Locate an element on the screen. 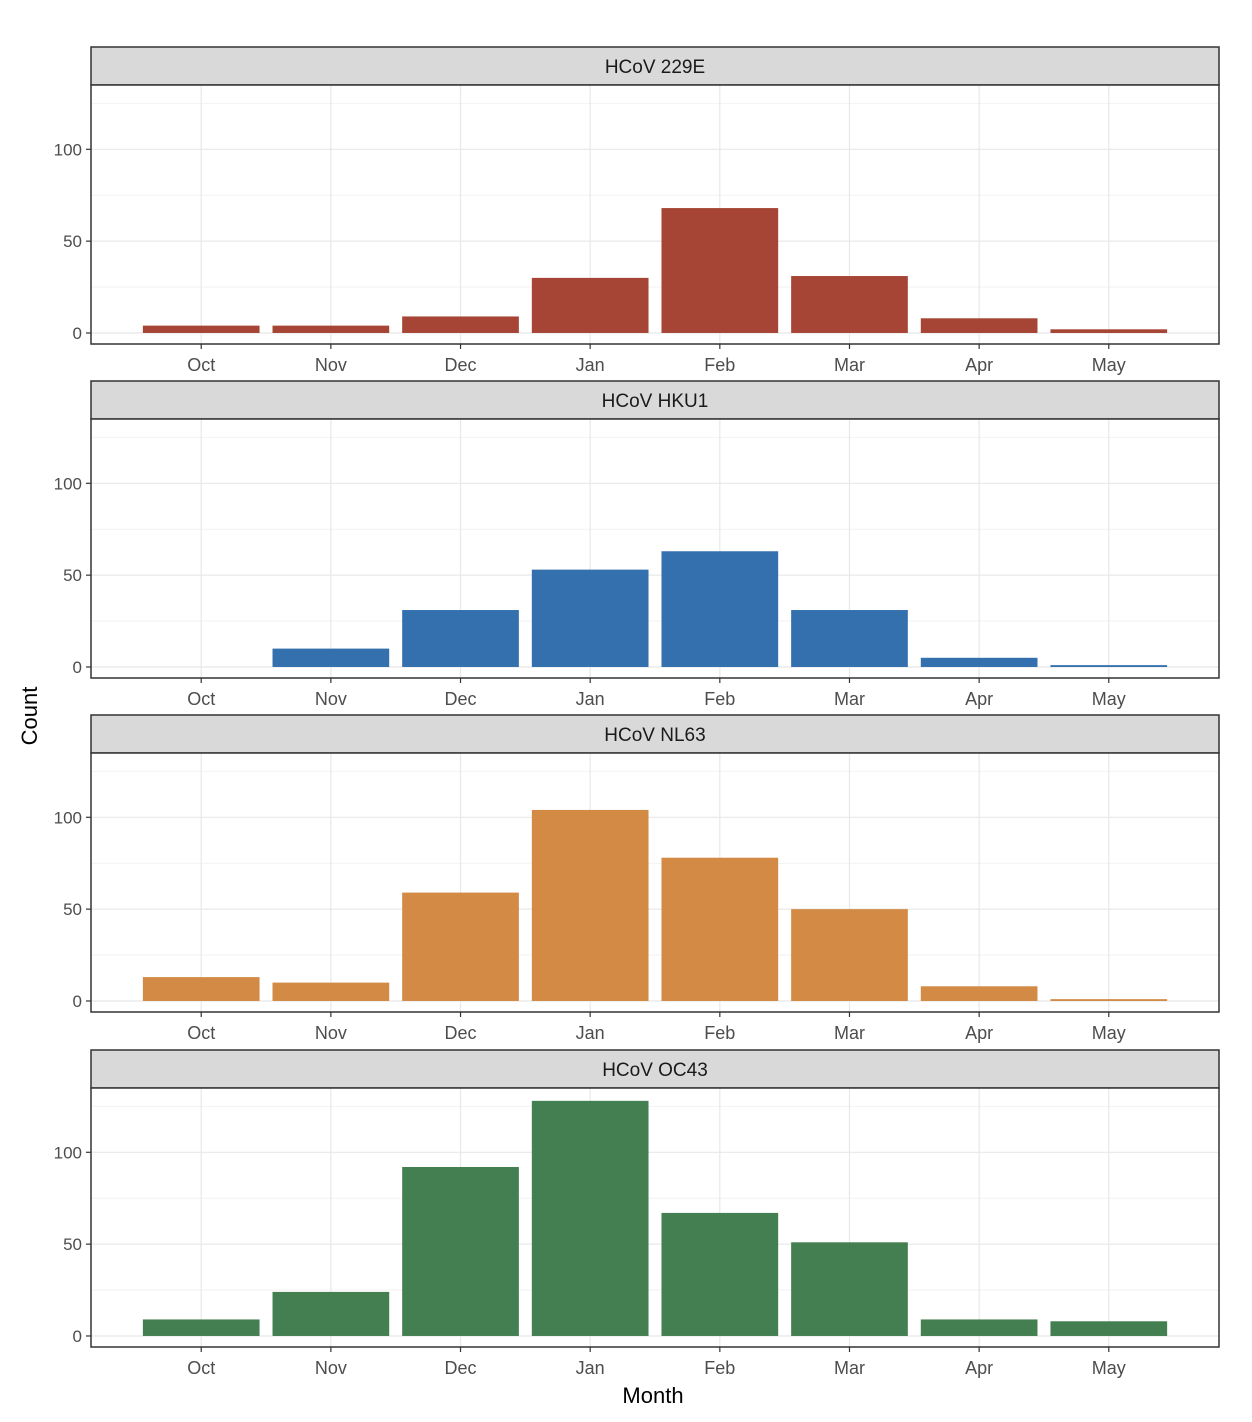  facet-title: HCoV HKU1 is located at coordinates (655, 401).